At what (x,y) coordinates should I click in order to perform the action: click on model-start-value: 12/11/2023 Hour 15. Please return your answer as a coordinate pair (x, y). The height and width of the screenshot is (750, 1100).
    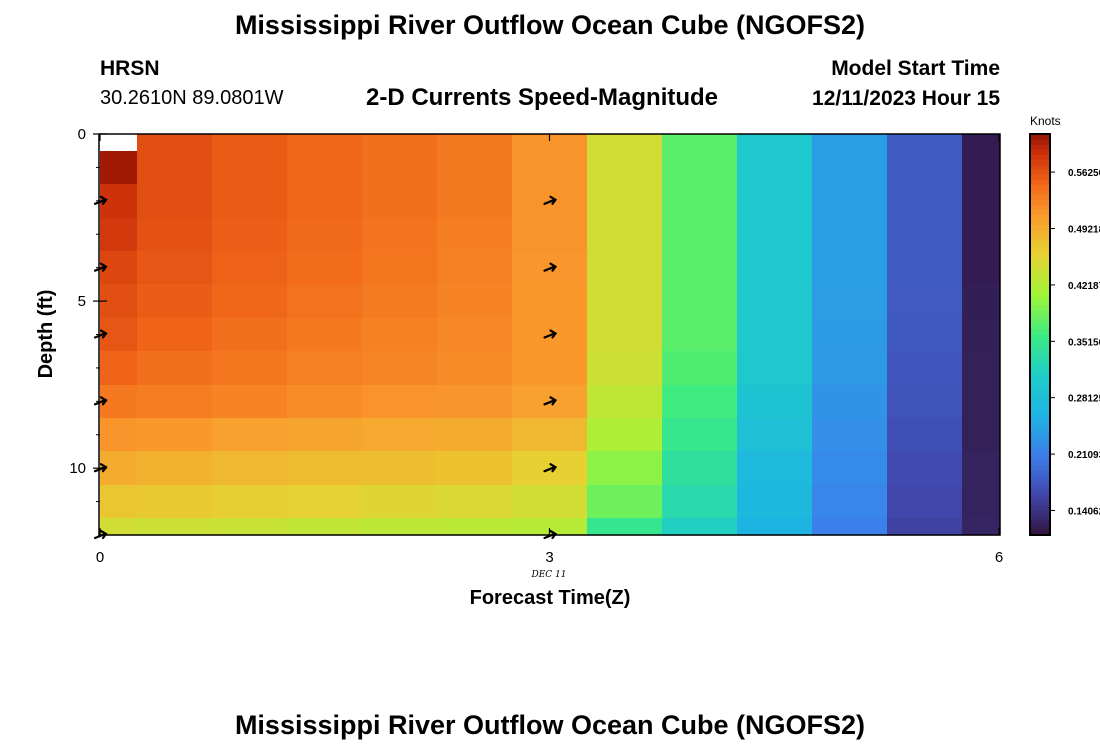
    Looking at the image, I should click on (906, 98).